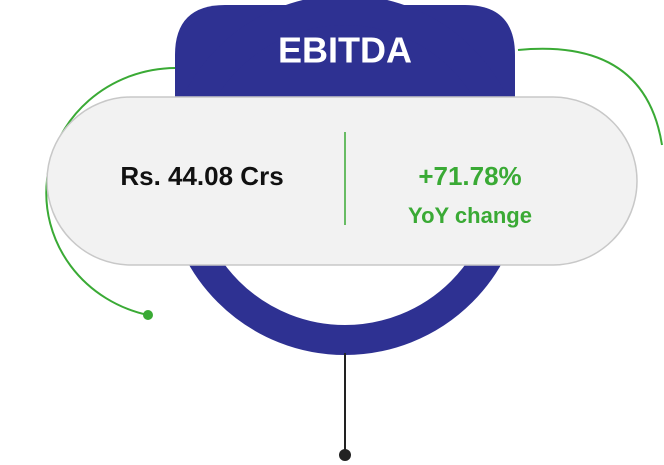 The width and height of the screenshot is (664, 465). Describe the element at coordinates (148, 315) in the screenshot. I see `left-arc-dot` at that location.